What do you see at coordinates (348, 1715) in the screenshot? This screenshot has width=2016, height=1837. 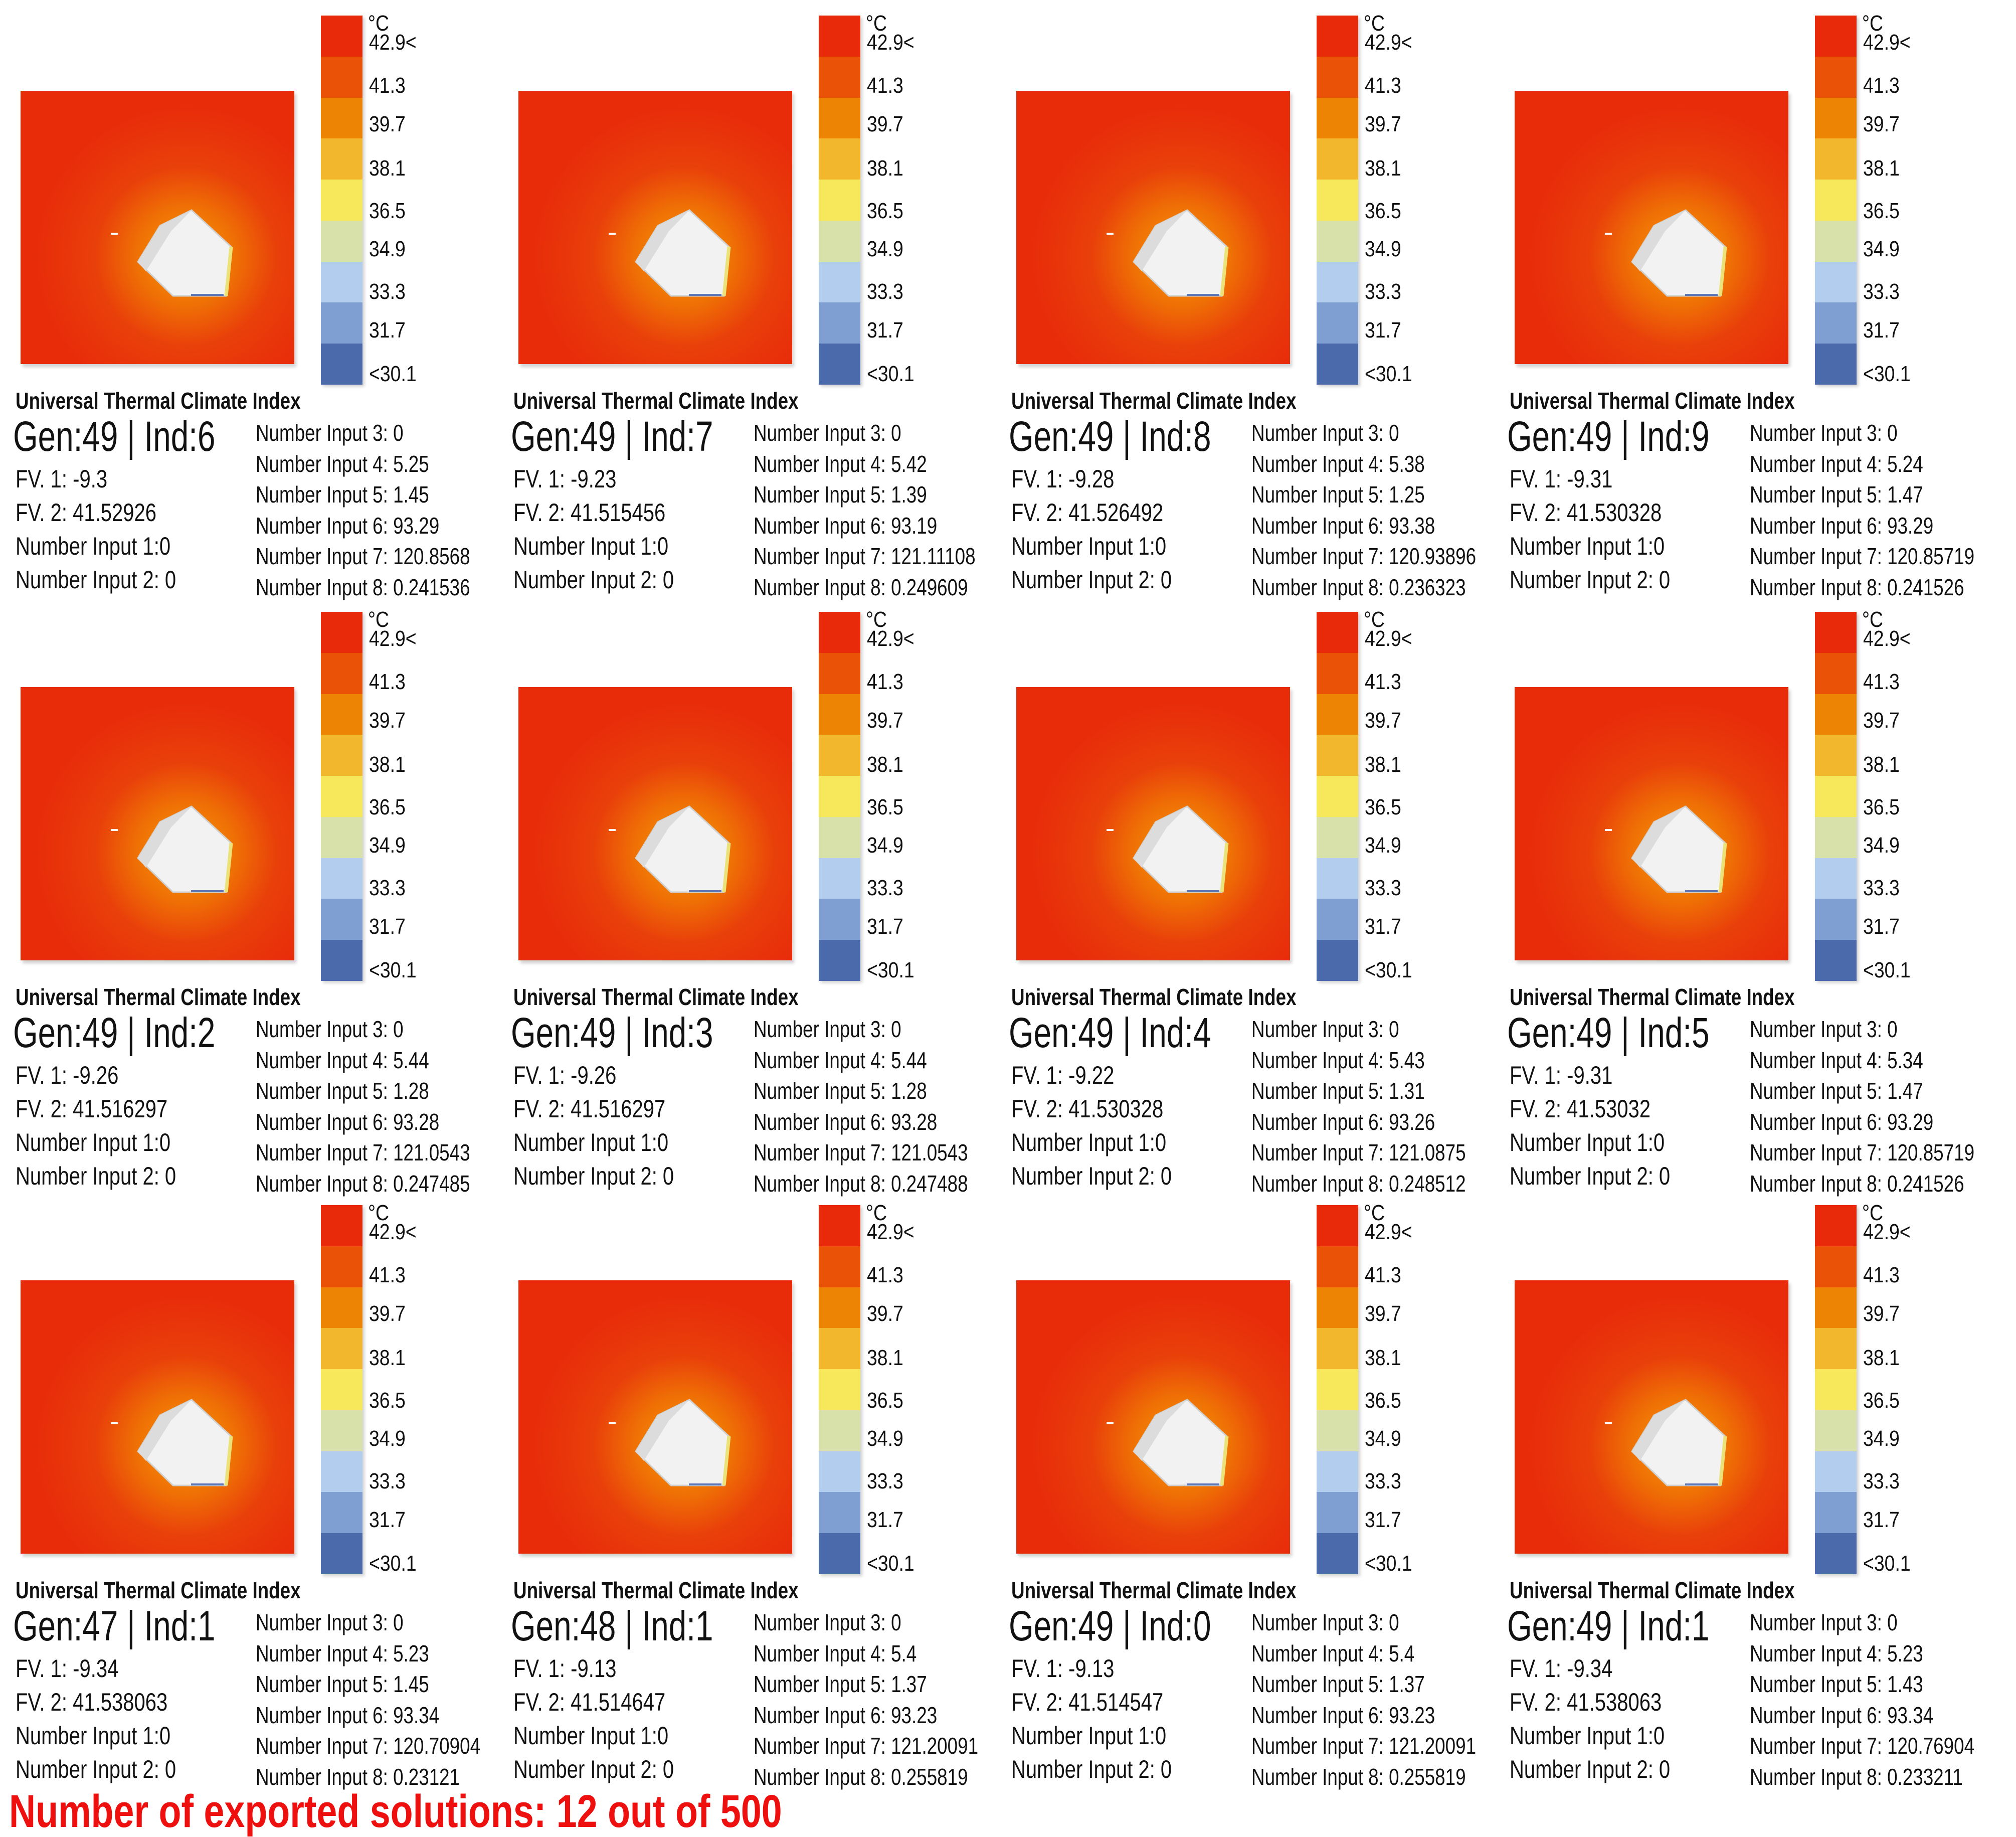 I see `number-input-line: Number Input 6: 93.34` at bounding box center [348, 1715].